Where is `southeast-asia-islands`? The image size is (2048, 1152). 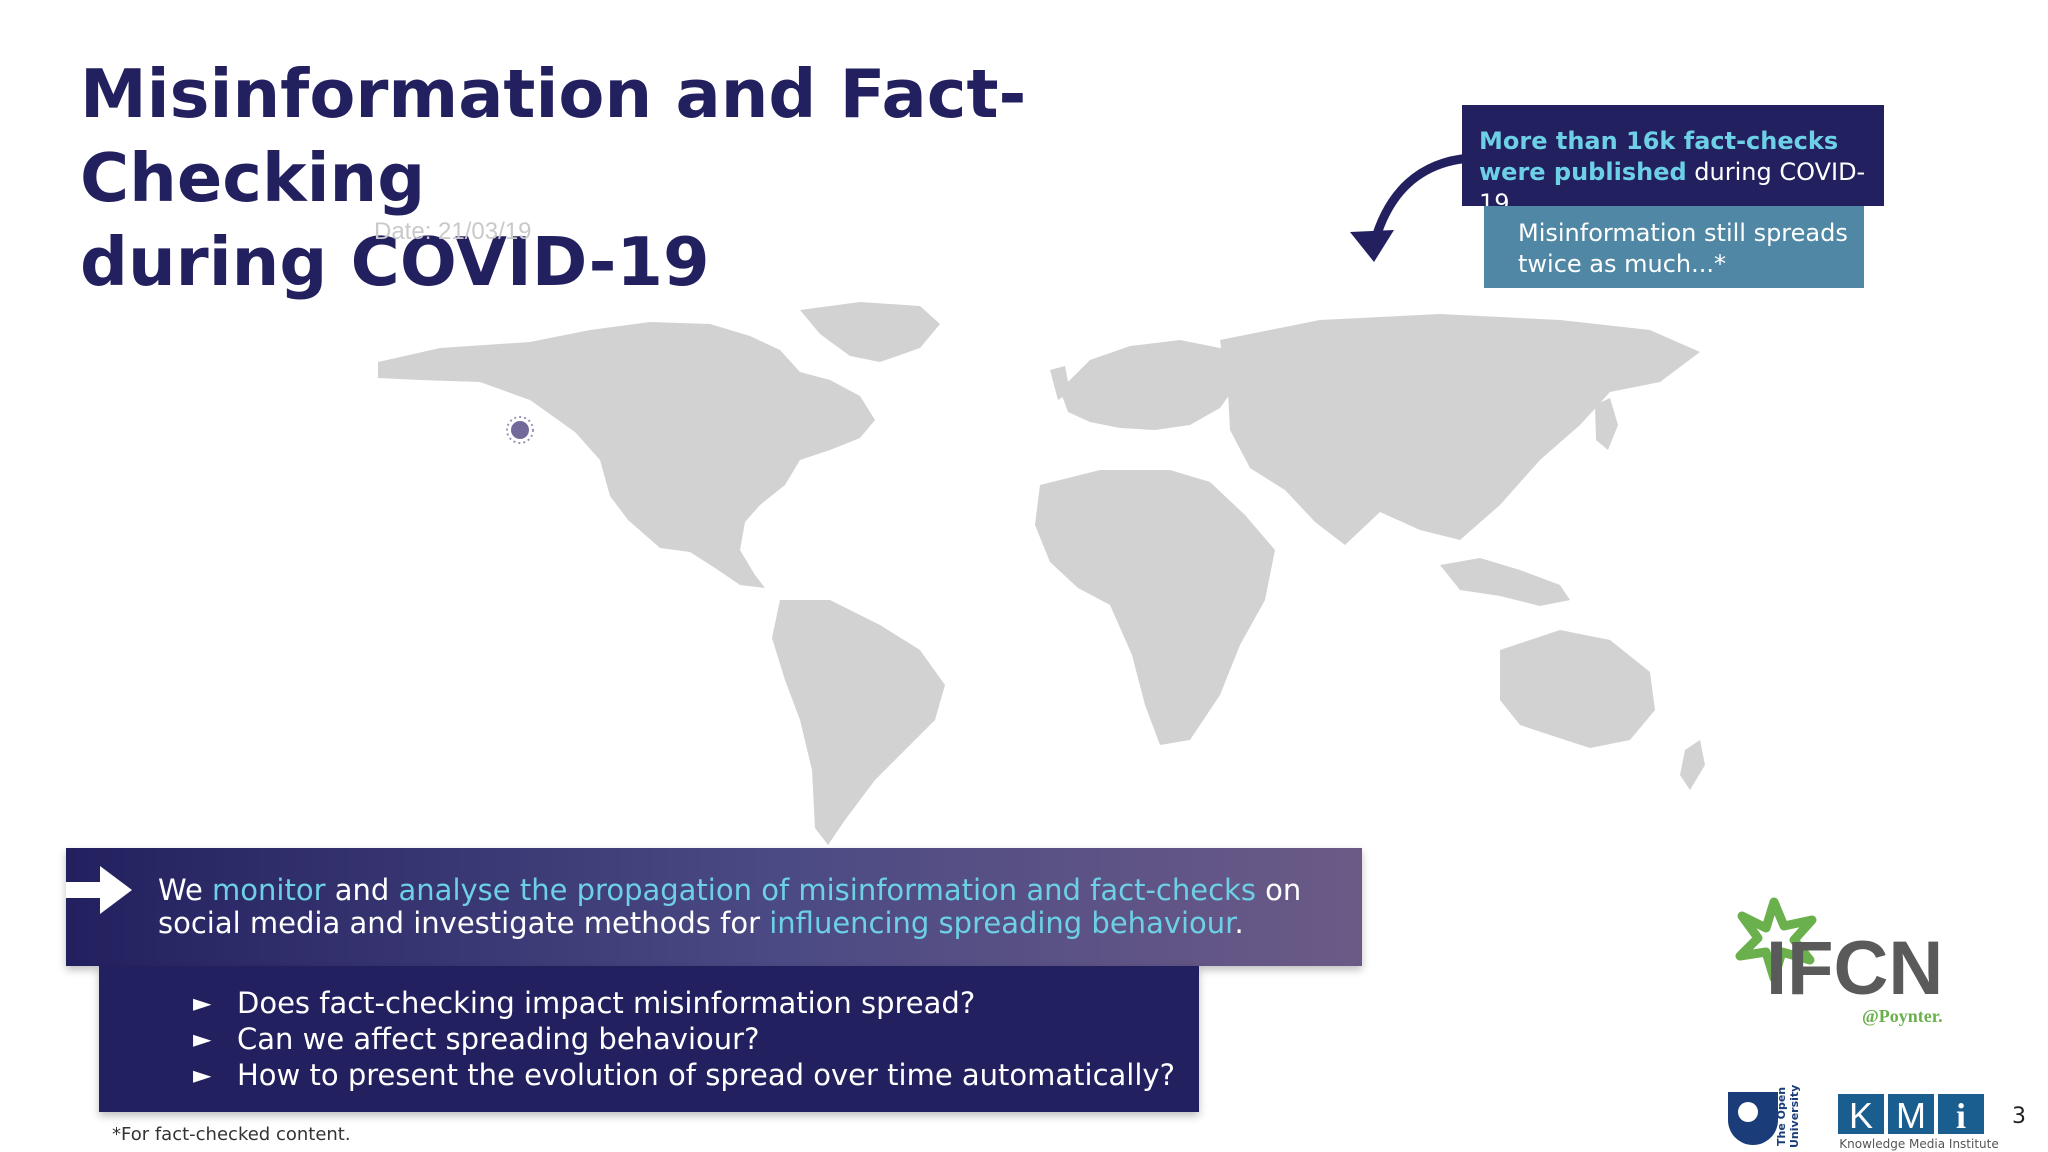
southeast-asia-islands is located at coordinates (1505, 582).